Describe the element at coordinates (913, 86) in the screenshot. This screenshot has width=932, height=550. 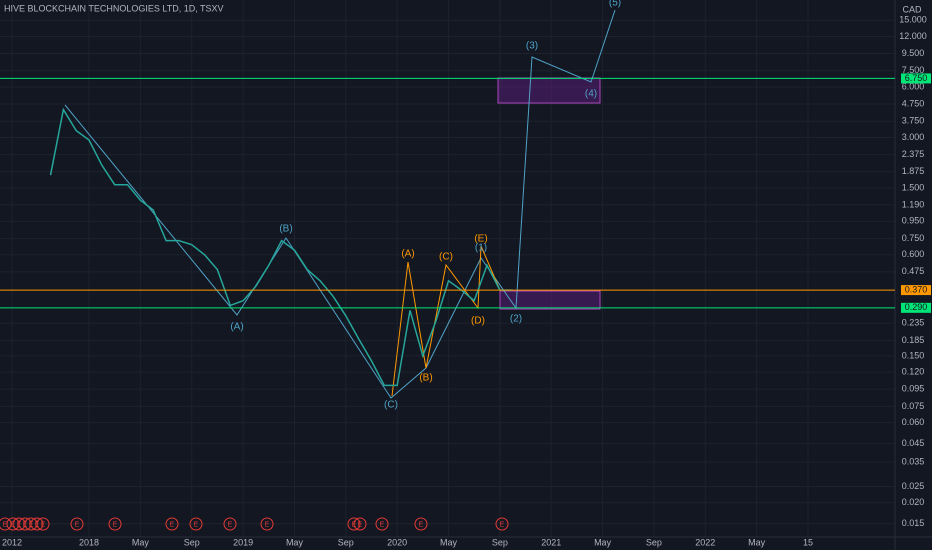
I see `y-tick-label: 6.000` at that location.